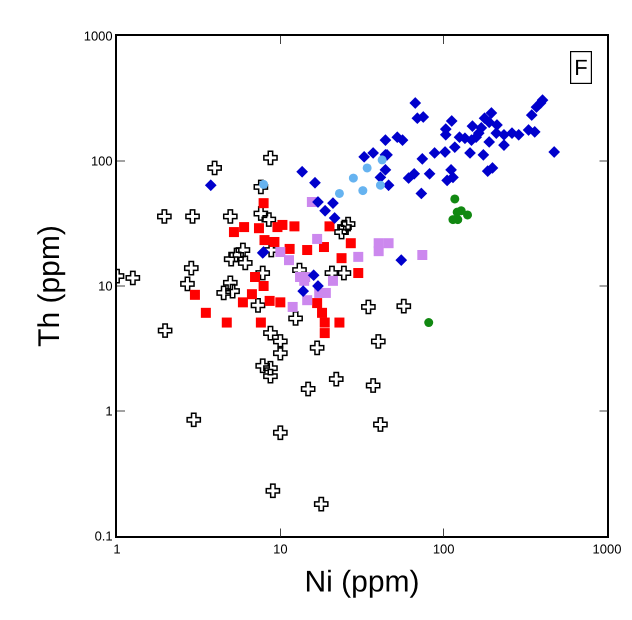  What do you see at coordinates (581, 67) in the screenshot?
I see `annotation: F` at bounding box center [581, 67].